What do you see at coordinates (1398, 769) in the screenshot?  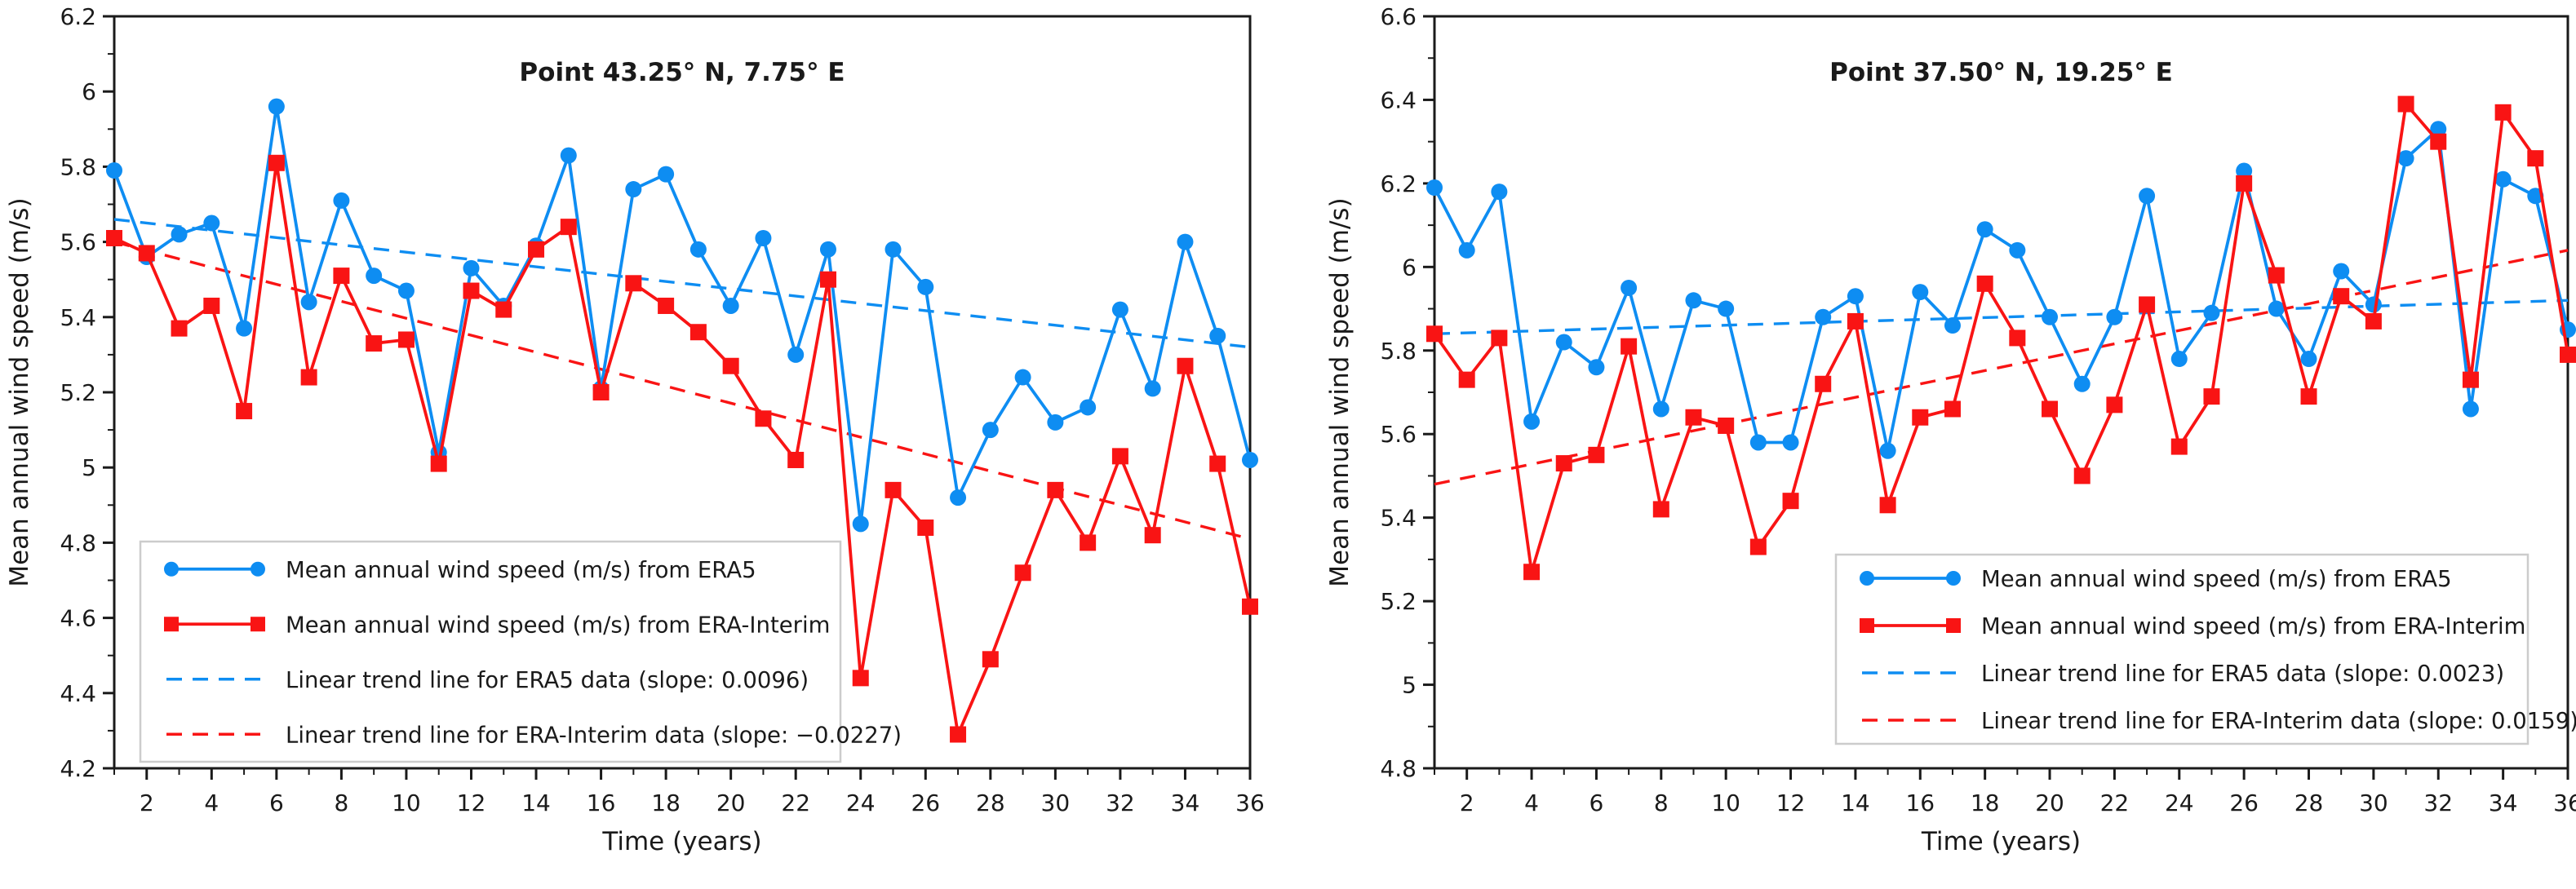 I see `y-tick-label: 4.8` at bounding box center [1398, 769].